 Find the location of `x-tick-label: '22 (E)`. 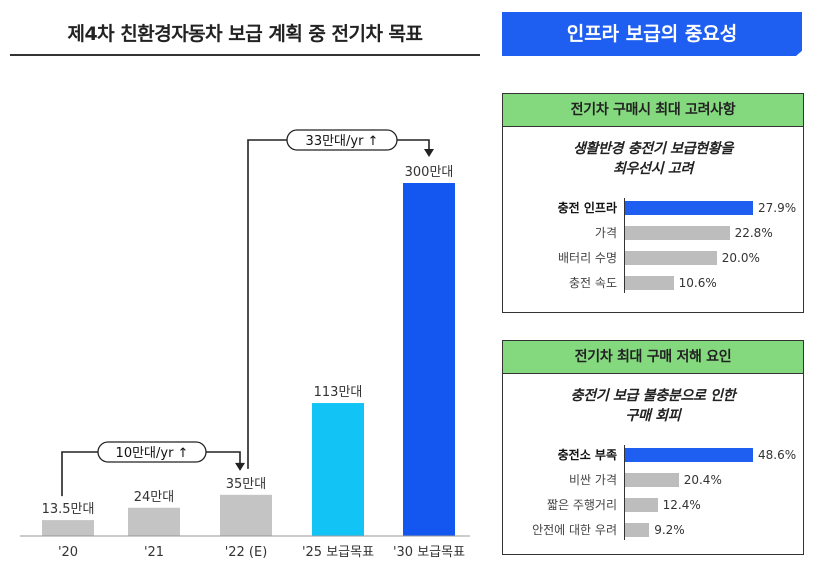

x-tick-label: '22 (E) is located at coordinates (246, 552).